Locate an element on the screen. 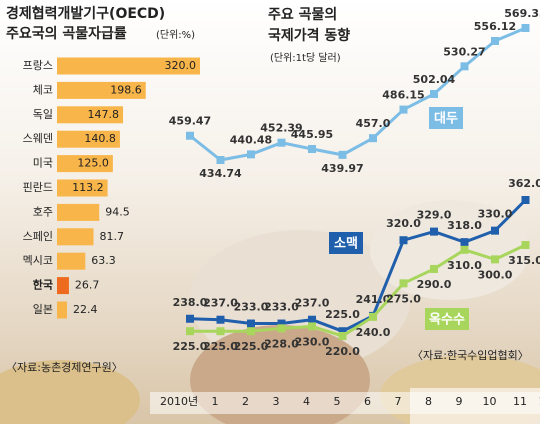 The image size is (540, 424). legend-label: 소맥 is located at coordinates (346, 244).